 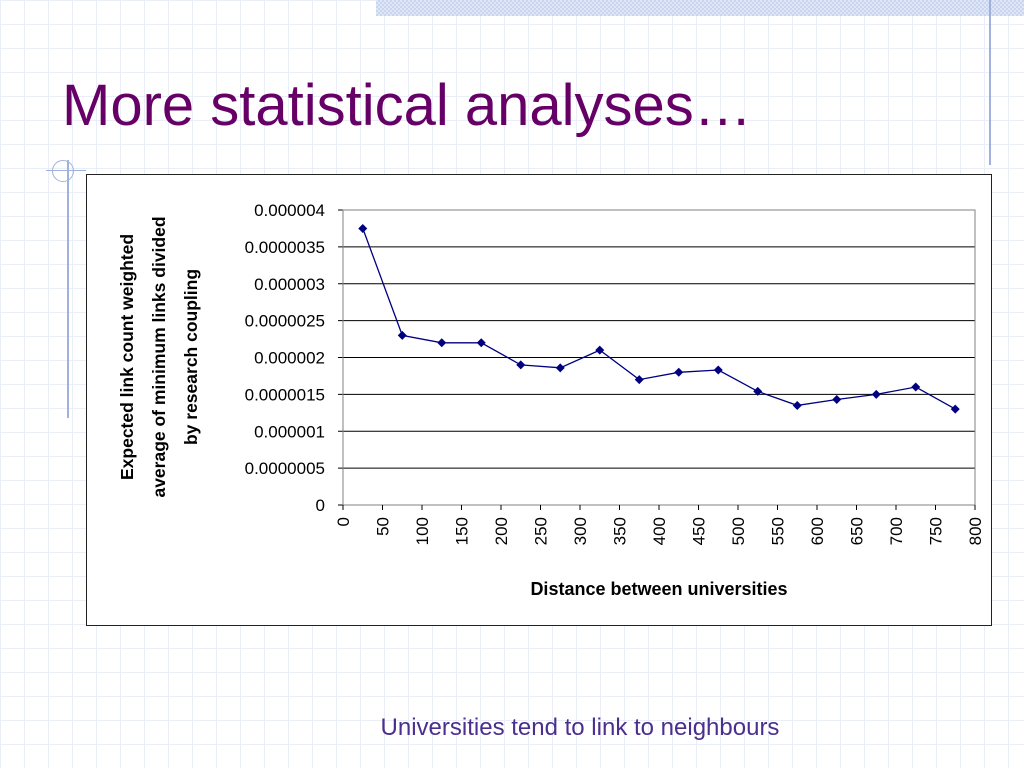 I want to click on data-points, so click(x=659, y=318).